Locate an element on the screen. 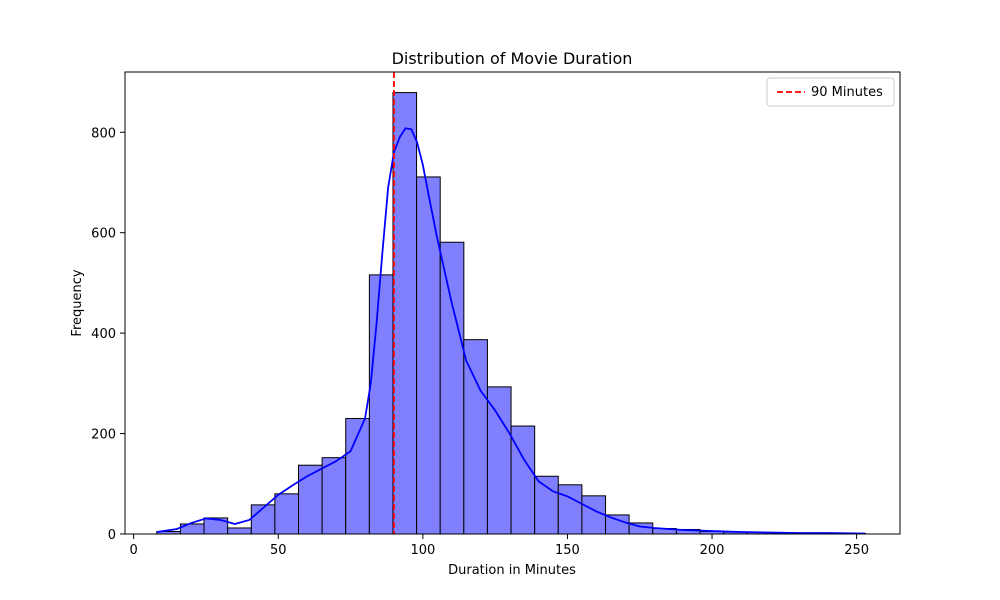 The height and width of the screenshot is (600, 1000). chart-title: Distribution of Movie Duration is located at coordinates (512, 58).